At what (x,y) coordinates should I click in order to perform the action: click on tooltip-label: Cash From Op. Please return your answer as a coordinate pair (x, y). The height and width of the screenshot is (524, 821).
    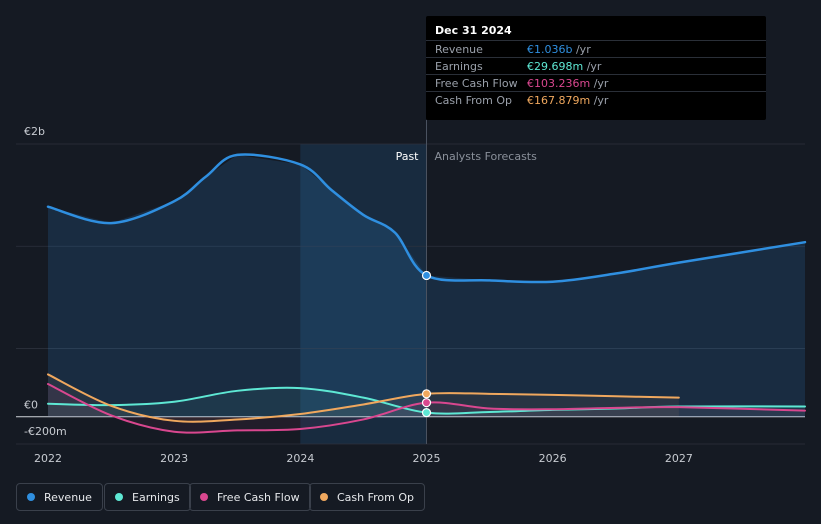
    Looking at the image, I should click on (474, 100).